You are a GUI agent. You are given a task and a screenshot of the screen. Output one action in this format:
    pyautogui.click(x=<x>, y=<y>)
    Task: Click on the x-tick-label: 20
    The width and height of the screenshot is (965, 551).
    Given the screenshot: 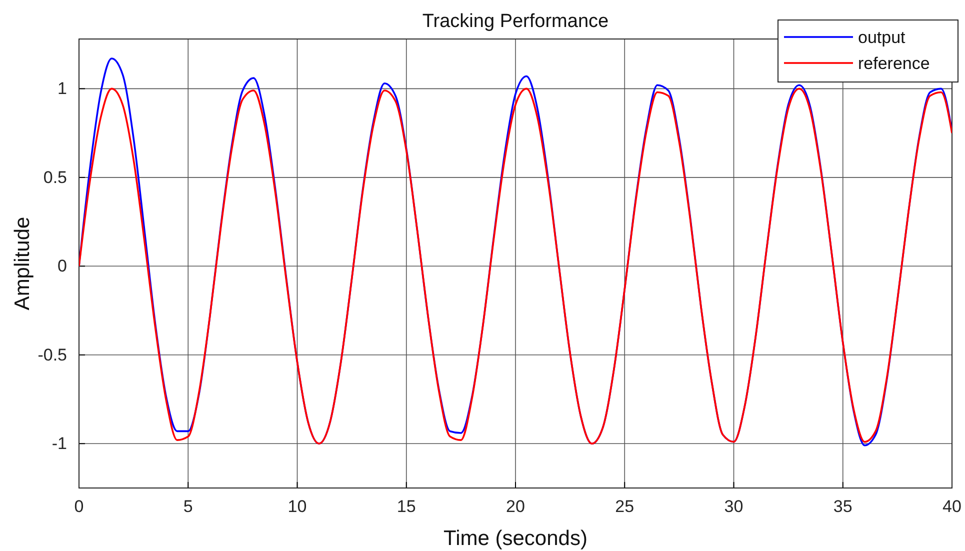 What is the action you would take?
    pyautogui.click(x=515, y=506)
    